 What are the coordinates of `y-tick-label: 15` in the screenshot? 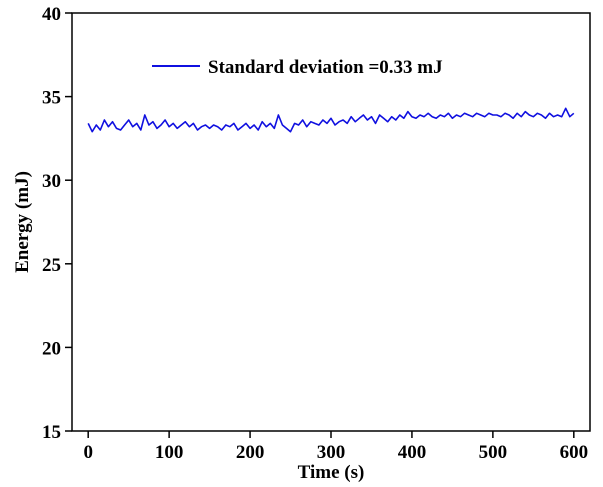 It's located at (51, 432).